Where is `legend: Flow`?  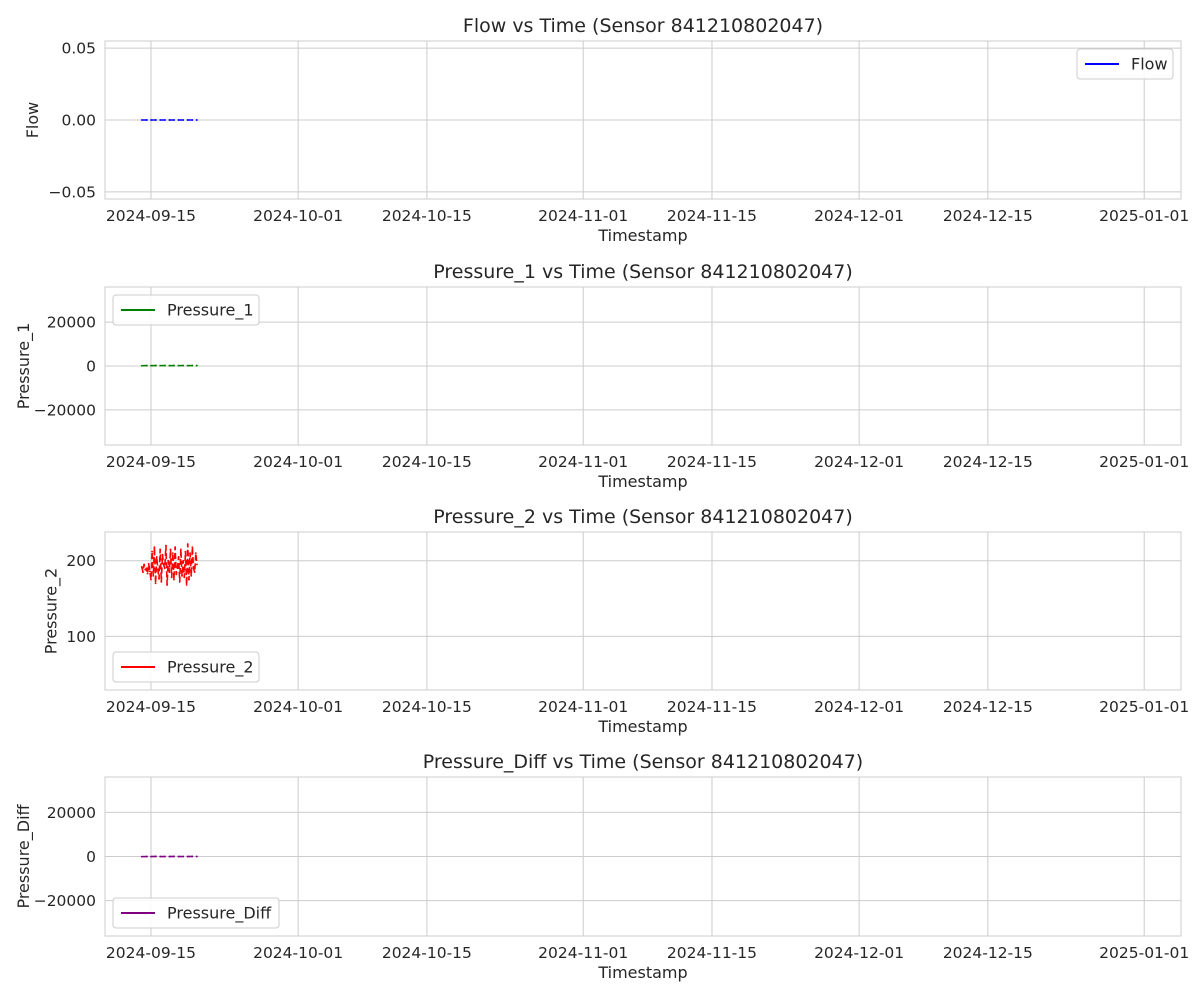 legend: Flow is located at coordinates (1125, 64).